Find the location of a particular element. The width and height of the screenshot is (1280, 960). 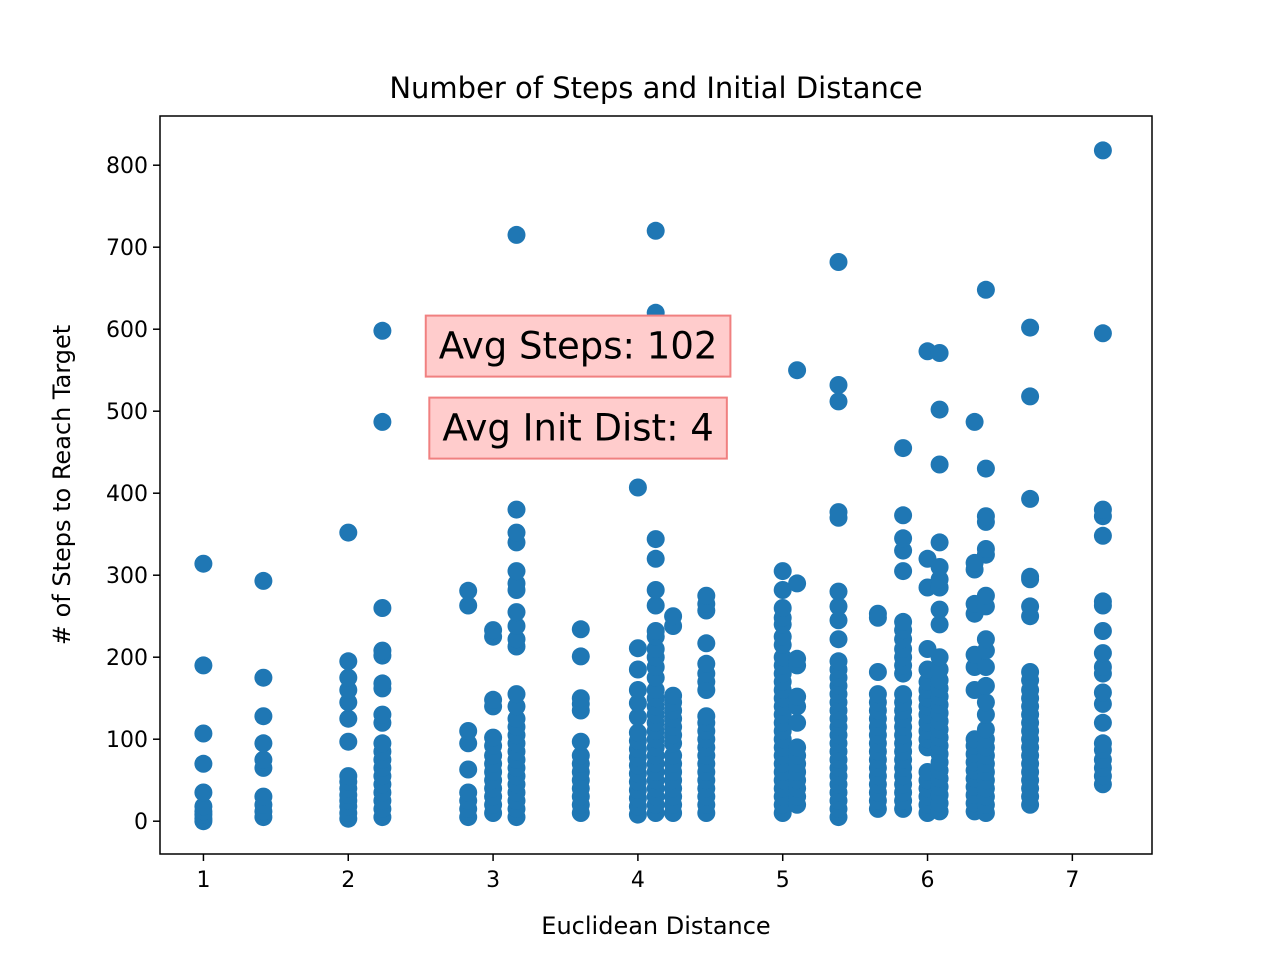

annotations: Avg Steps: 102 Avg Init Dist: 4 is located at coordinates (578, 387).